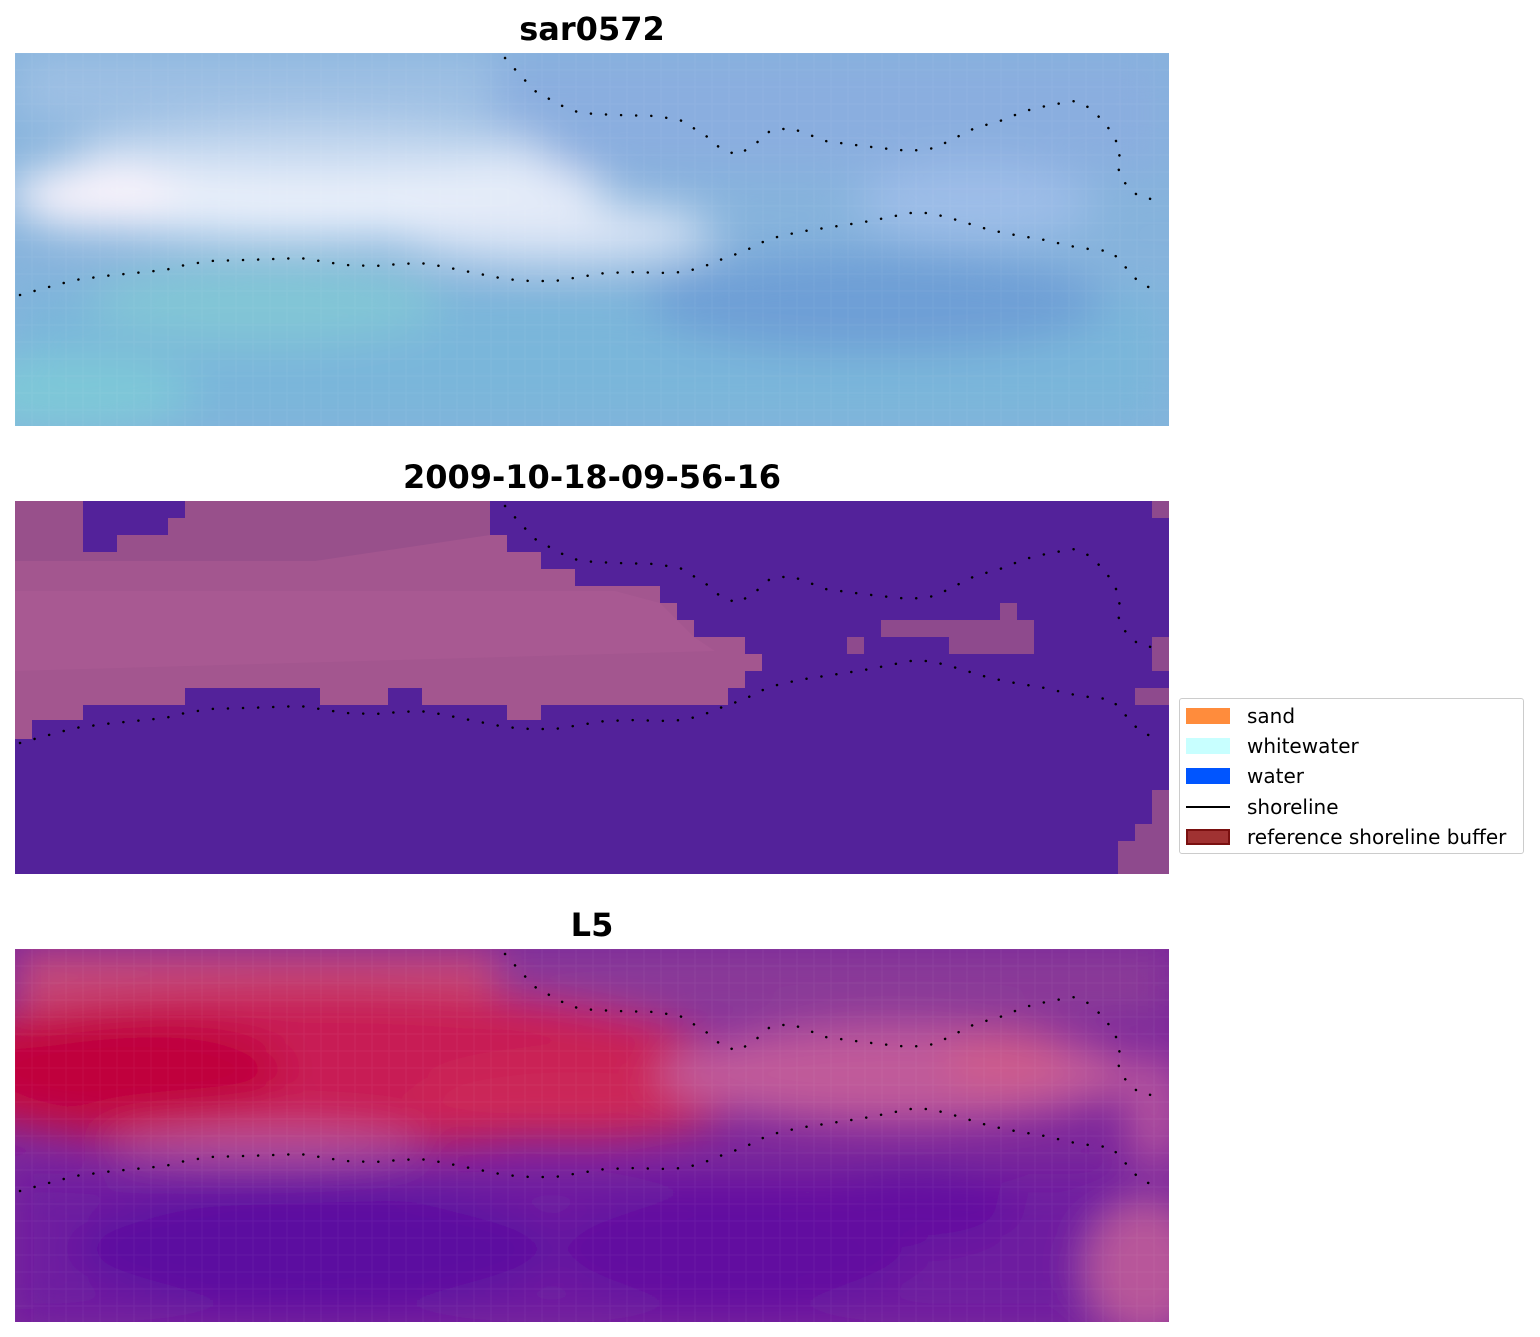 This screenshot has width=1540, height=1337. What do you see at coordinates (1240, 716) in the screenshot?
I see `legend-item-sand: sand` at bounding box center [1240, 716].